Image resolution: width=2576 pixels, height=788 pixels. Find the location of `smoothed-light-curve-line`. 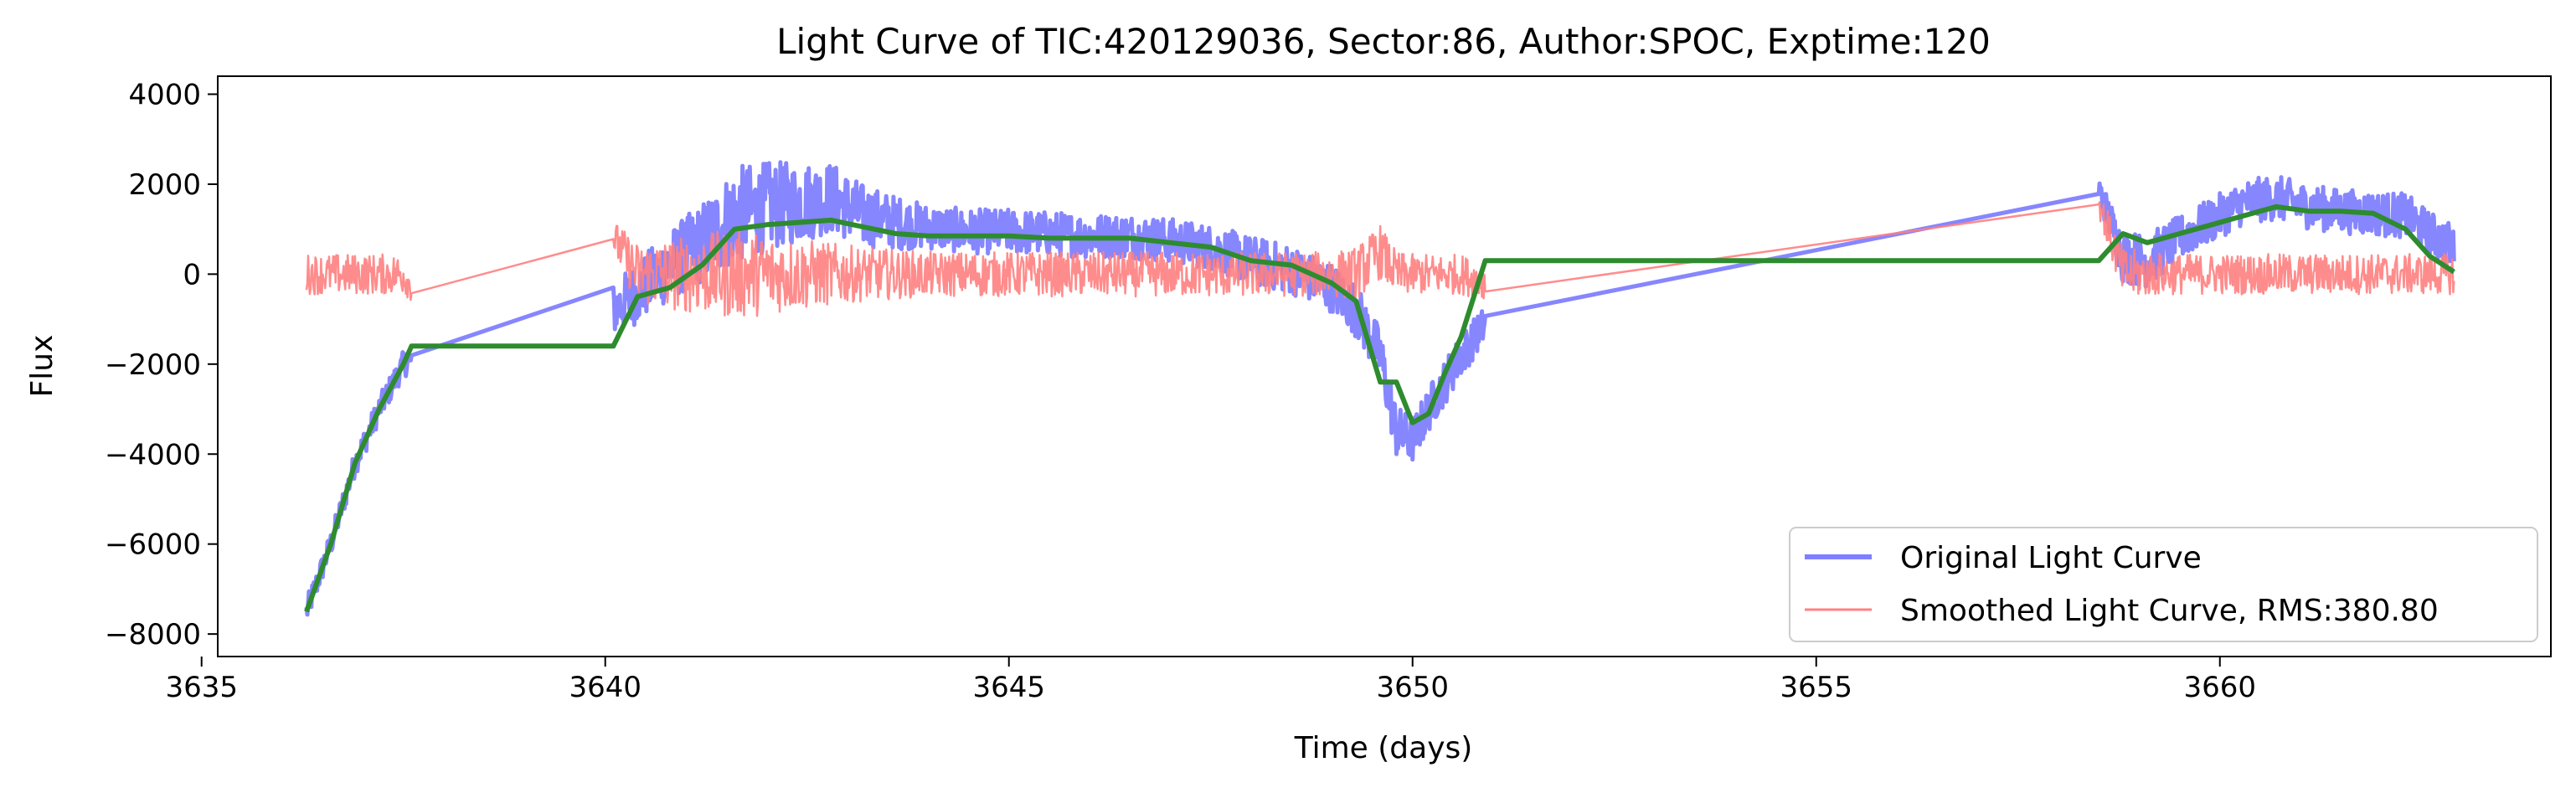

smoothed-light-curve-line is located at coordinates (1380, 259).